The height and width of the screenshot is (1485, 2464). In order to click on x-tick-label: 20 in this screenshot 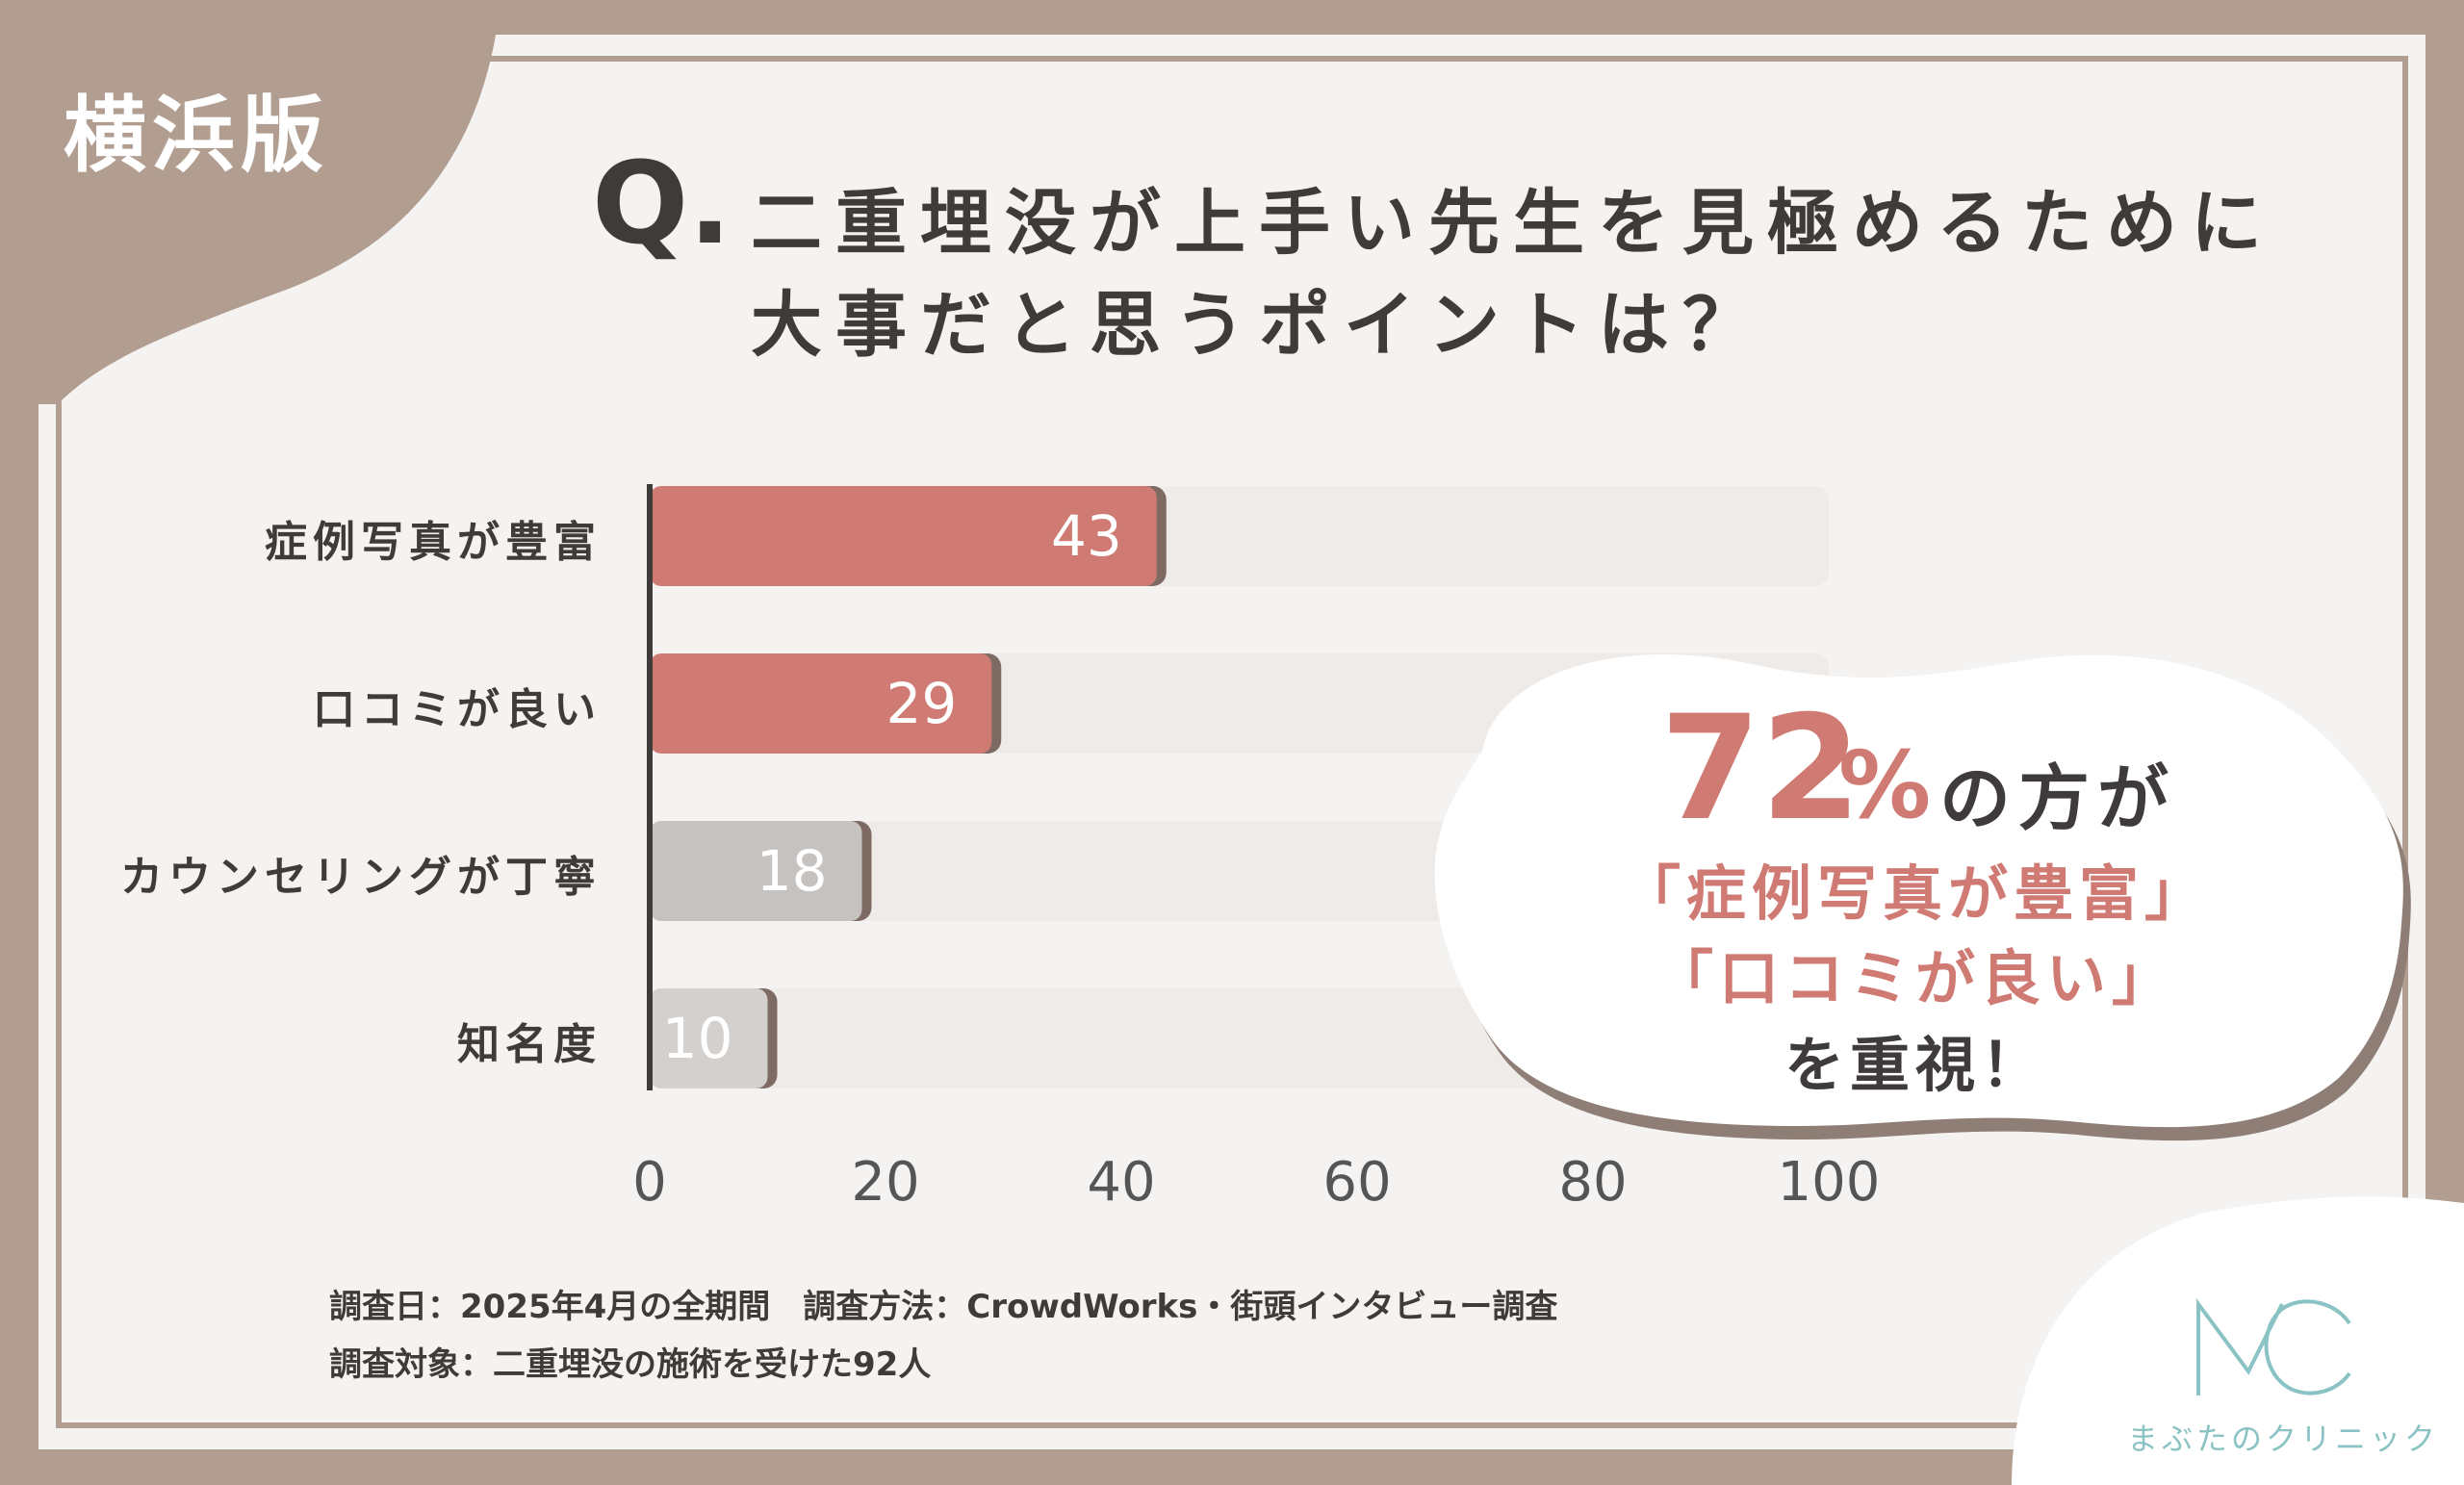, I will do `click(885, 1182)`.